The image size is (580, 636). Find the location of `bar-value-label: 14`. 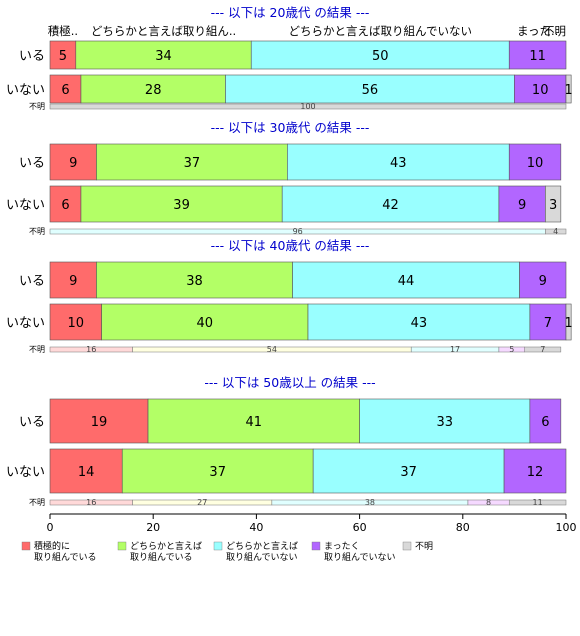

bar-value-label: 14 is located at coordinates (86, 472).